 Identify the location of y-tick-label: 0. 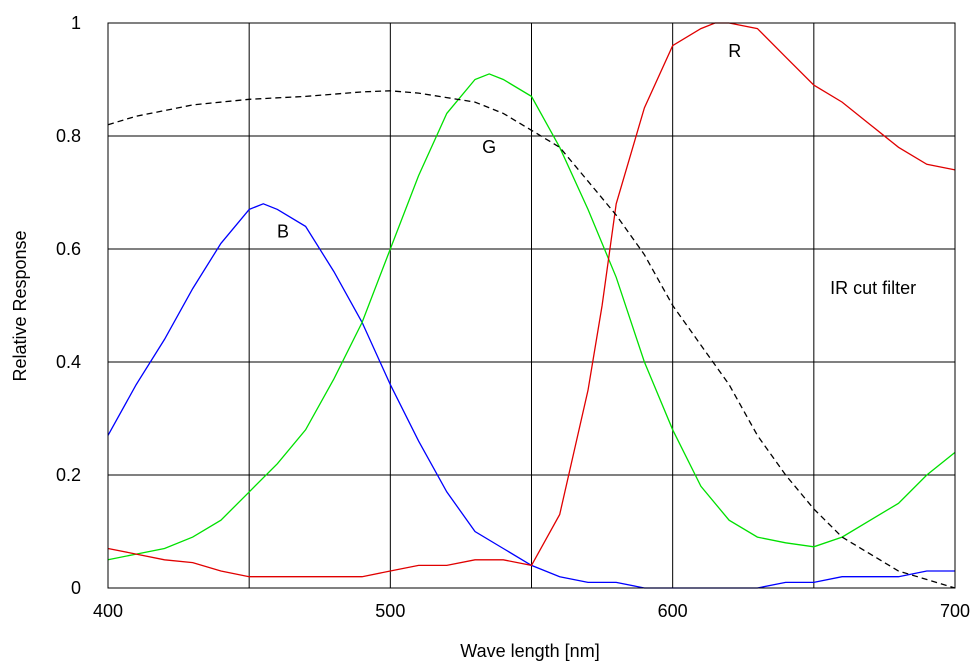
(76, 588).